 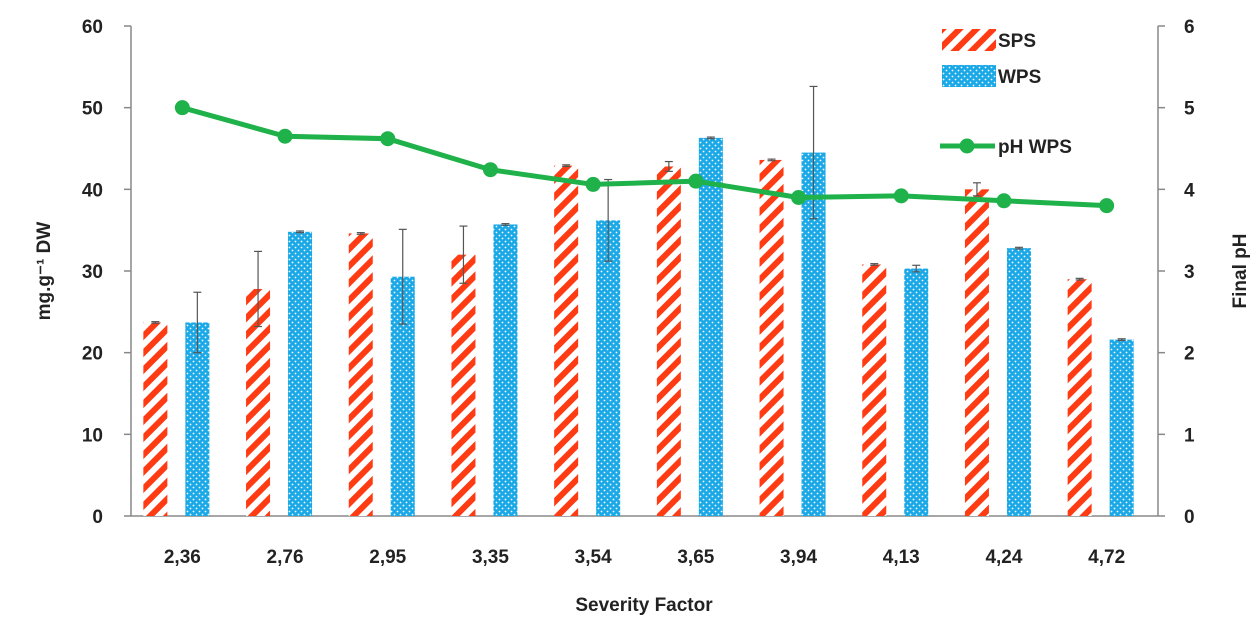 I want to click on legend-label-sps: SPS, so click(x=1017, y=41).